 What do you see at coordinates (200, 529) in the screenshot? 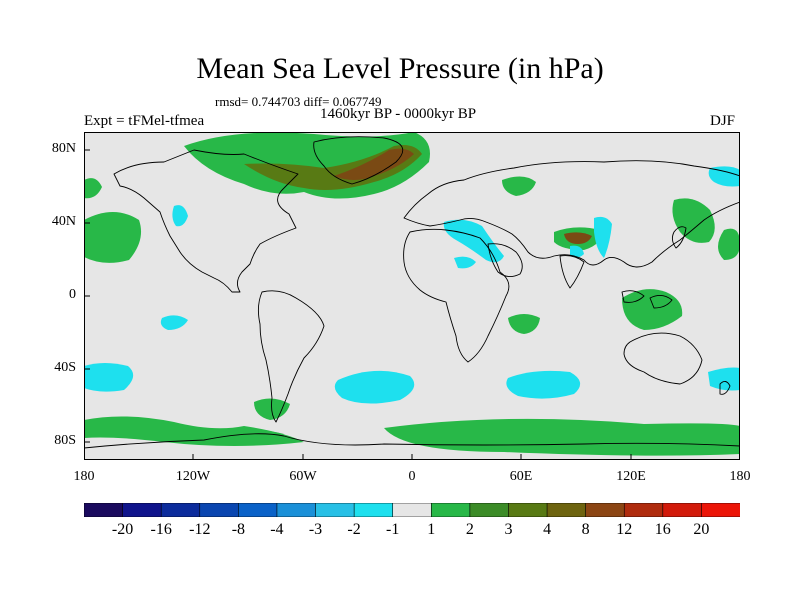
I see `colorbar-label: -12` at bounding box center [200, 529].